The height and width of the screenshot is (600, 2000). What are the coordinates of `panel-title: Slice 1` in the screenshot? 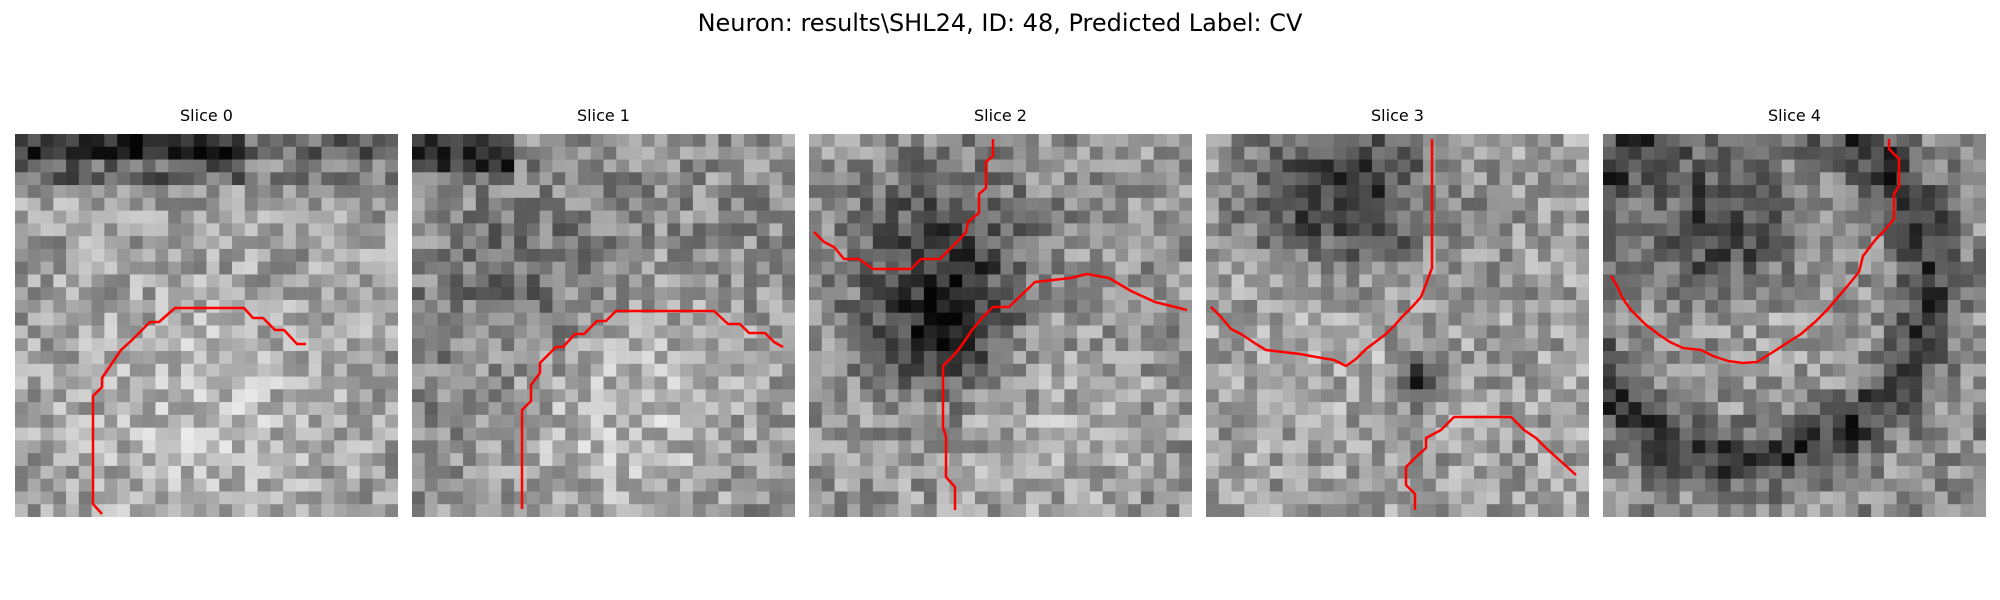 It's located at (603, 115).